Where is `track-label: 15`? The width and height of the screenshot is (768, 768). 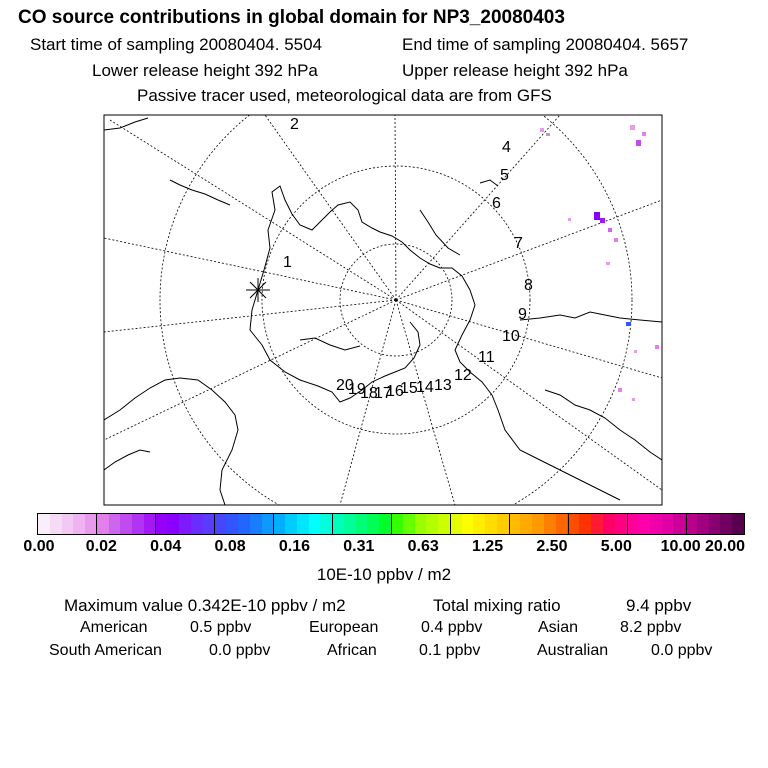 track-label: 15 is located at coordinates (409, 388).